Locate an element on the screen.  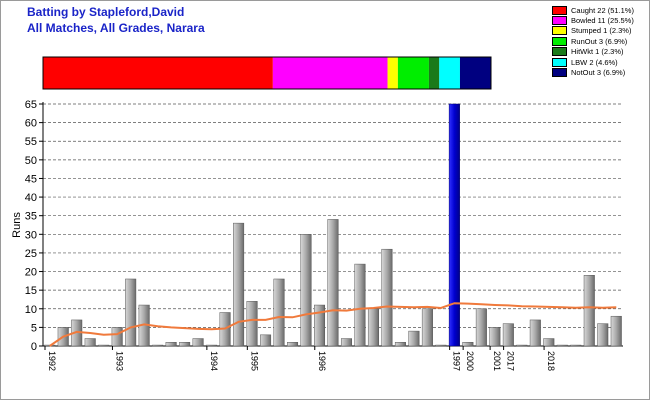
average-line is located at coordinates (333, 324).